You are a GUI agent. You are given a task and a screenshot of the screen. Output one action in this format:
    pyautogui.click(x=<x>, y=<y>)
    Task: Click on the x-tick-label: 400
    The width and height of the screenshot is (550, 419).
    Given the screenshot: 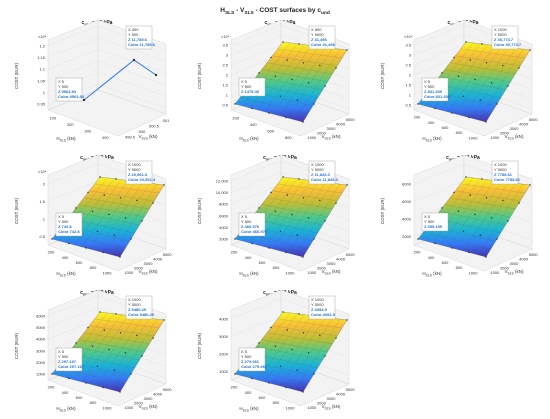 What is the action you would take?
    pyautogui.click(x=253, y=124)
    